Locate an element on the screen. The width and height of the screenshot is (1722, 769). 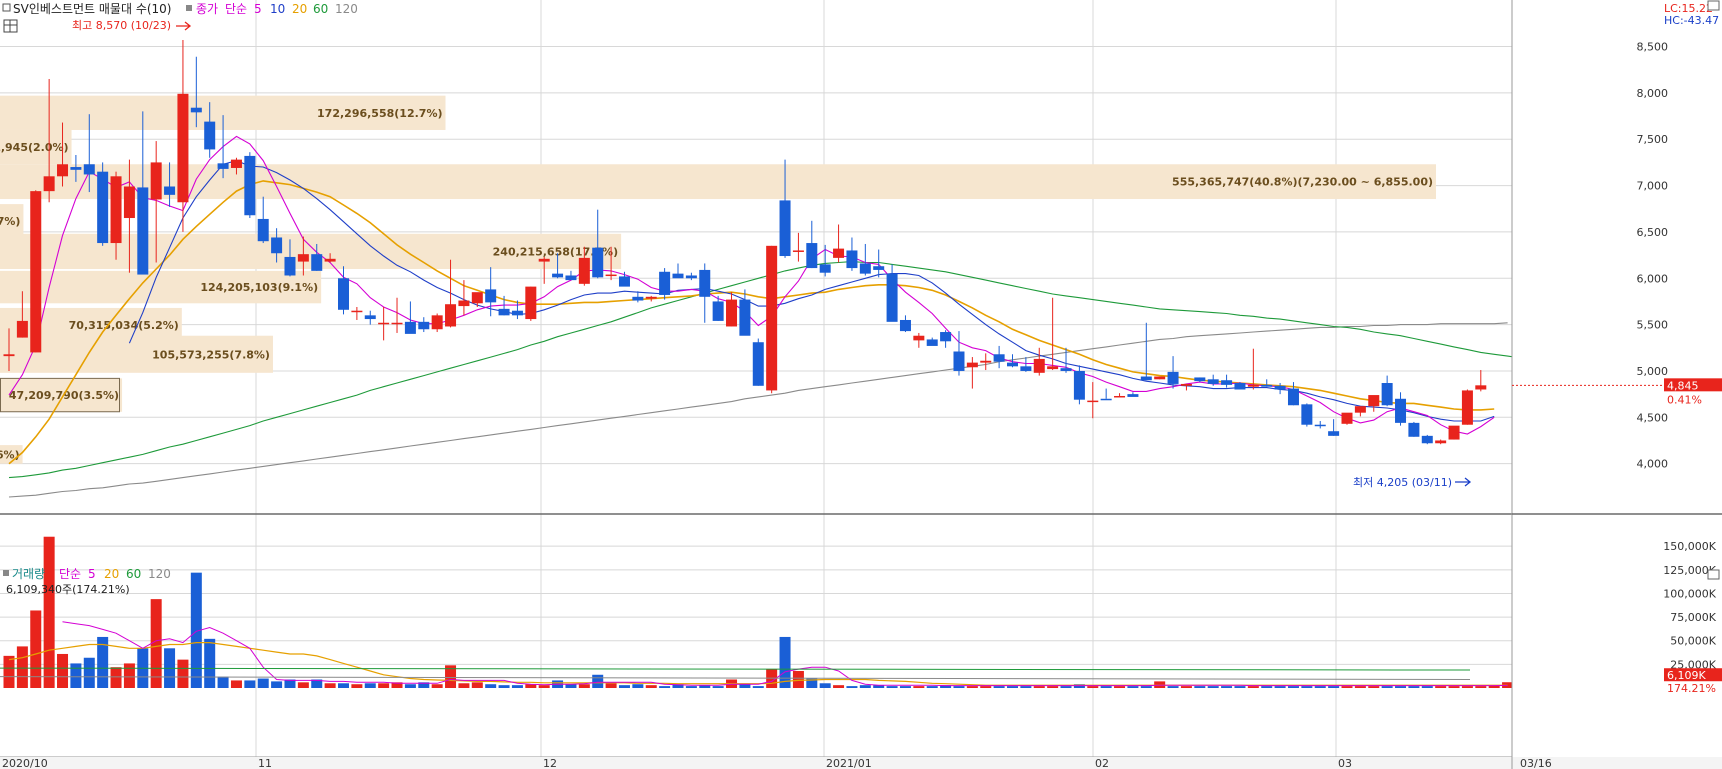
price-tick-label: 7,500 is located at coordinates (1653, 139).